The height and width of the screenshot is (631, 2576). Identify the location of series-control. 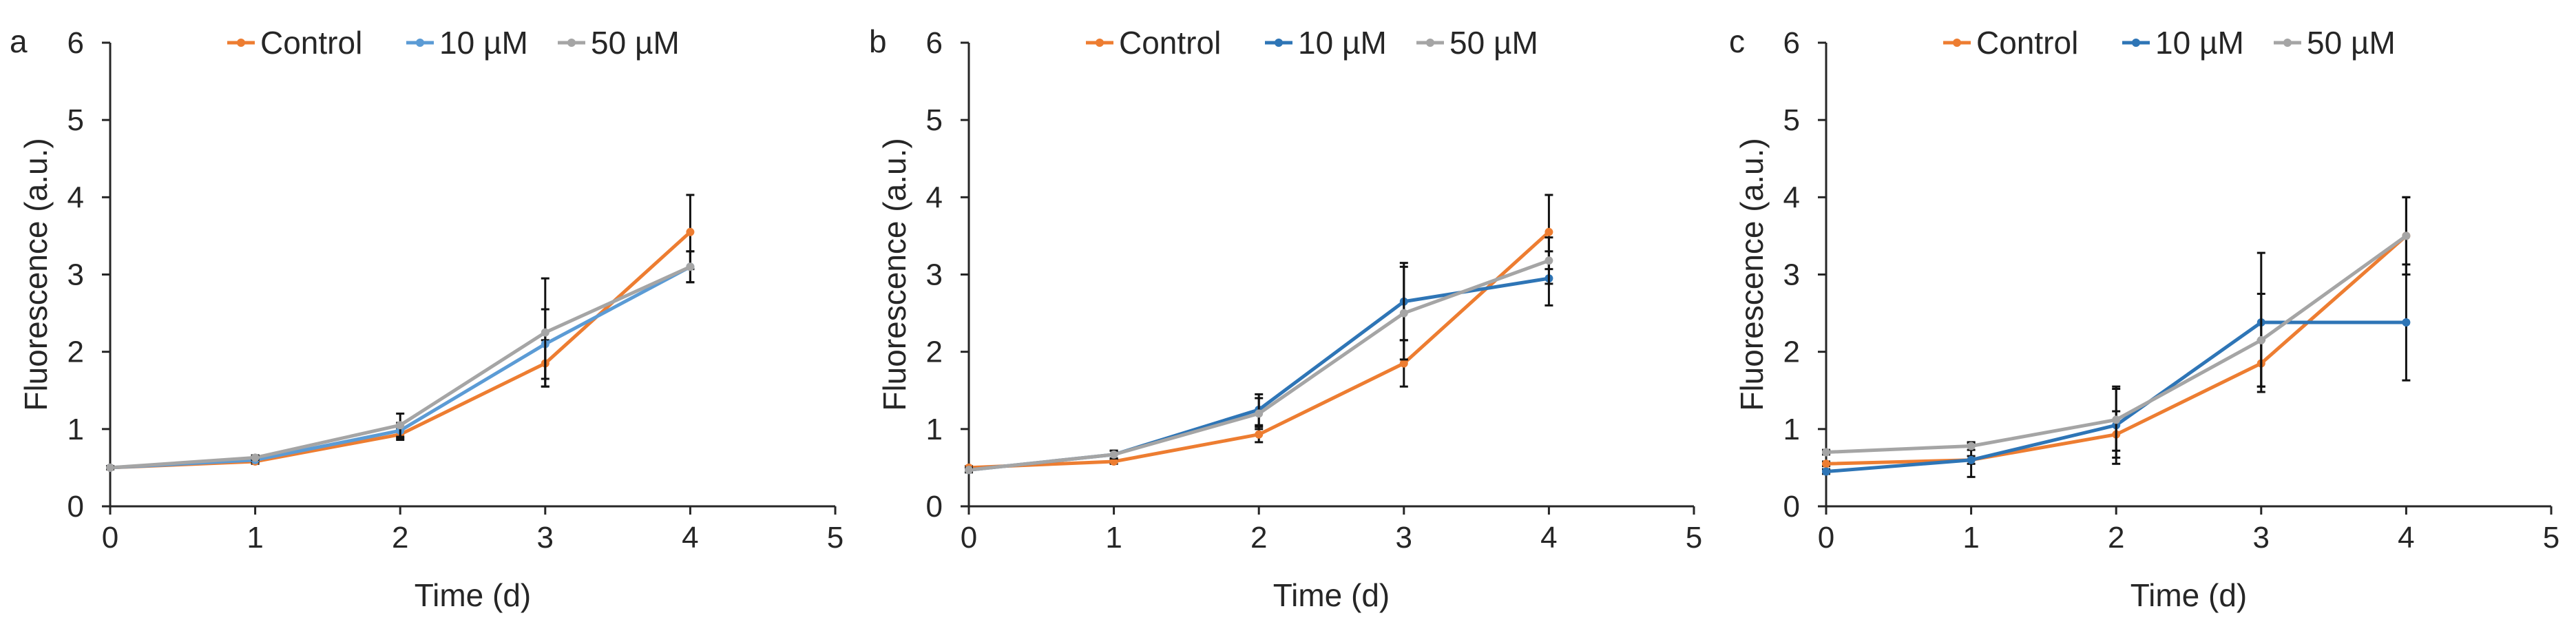
(1259, 333).